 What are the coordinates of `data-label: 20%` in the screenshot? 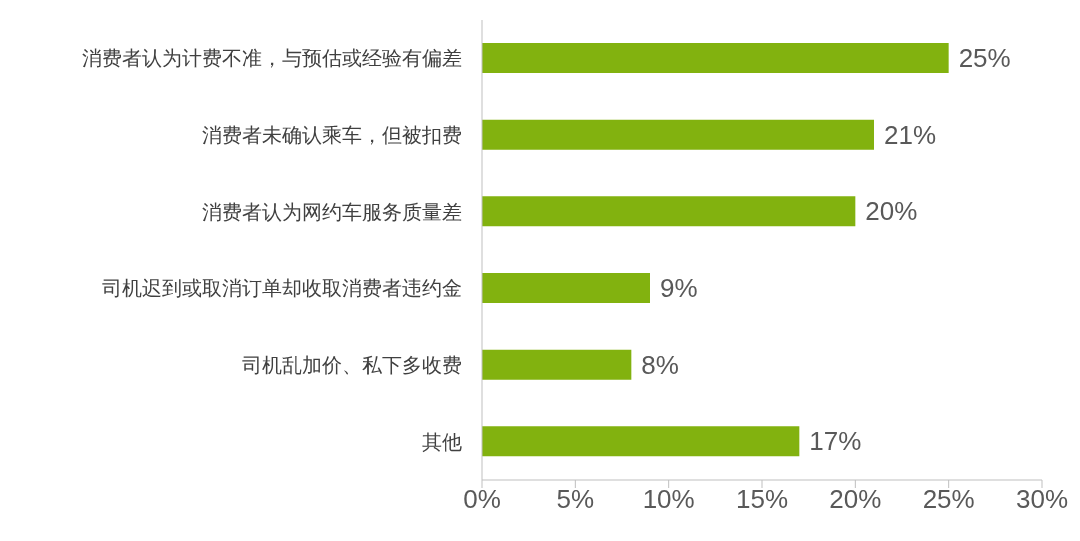 It's located at (891, 211).